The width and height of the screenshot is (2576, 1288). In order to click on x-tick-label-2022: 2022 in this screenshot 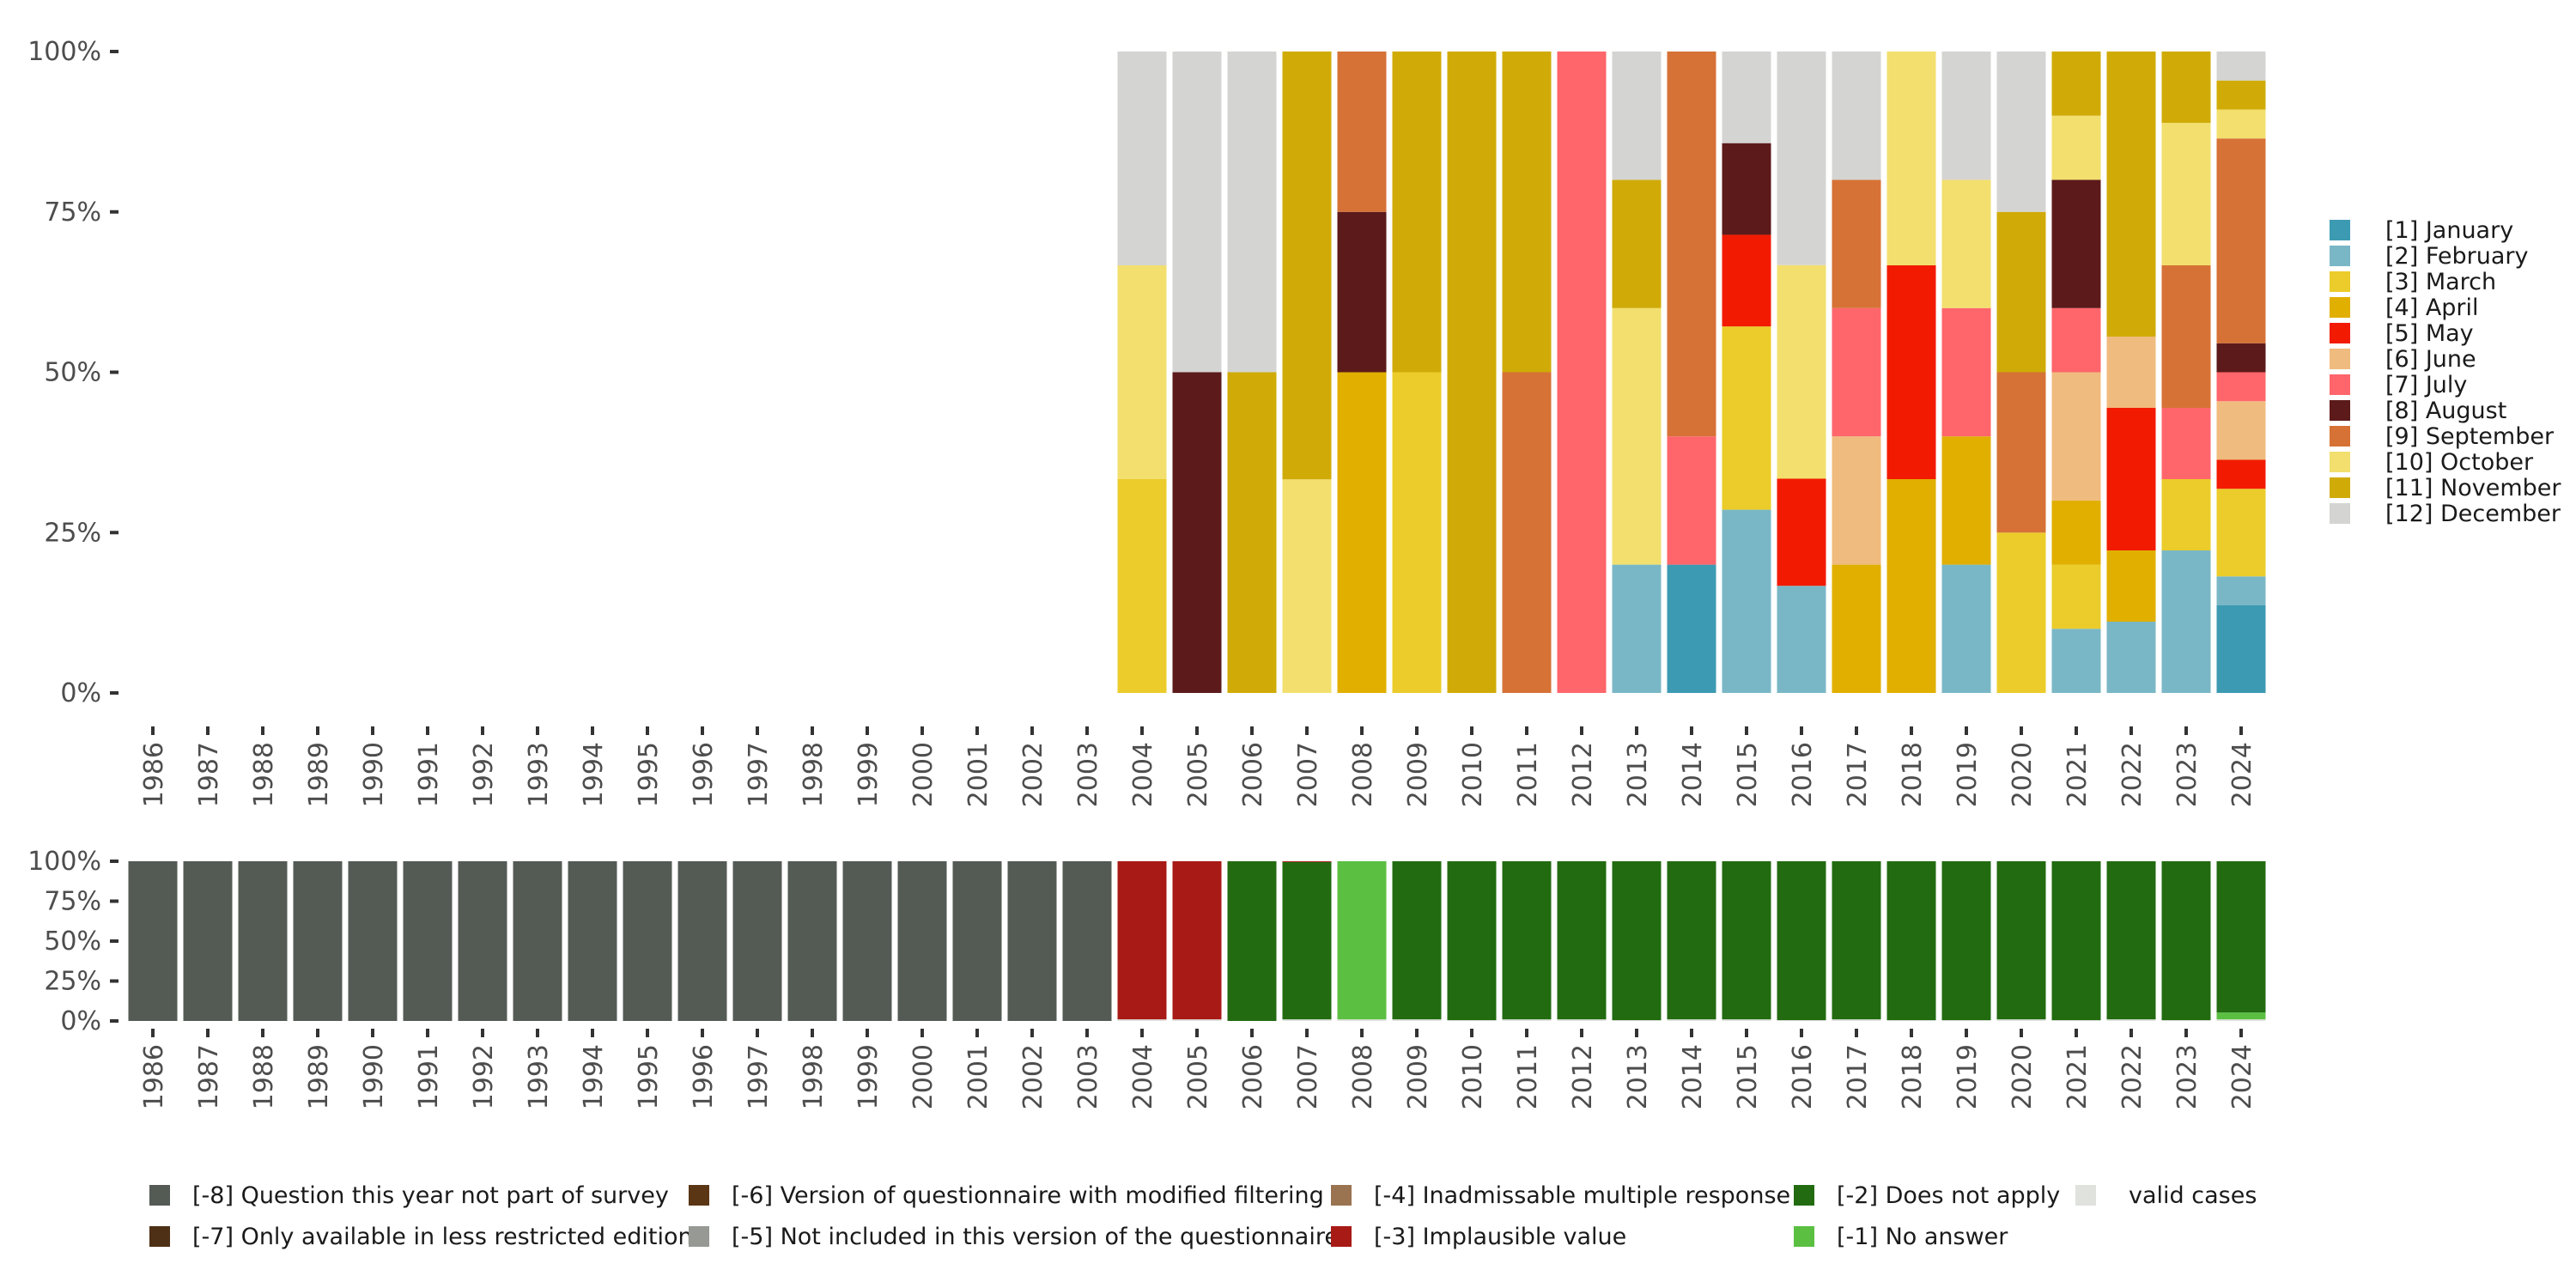, I will do `click(2133, 775)`.